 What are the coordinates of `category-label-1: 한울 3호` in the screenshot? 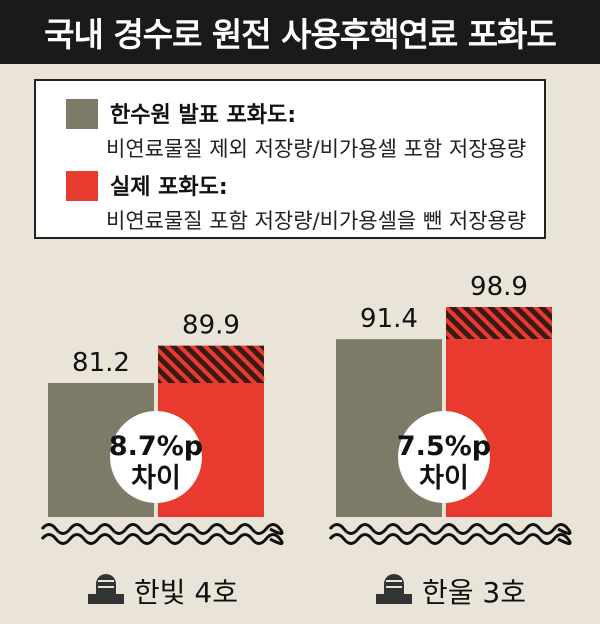 It's located at (474, 592).